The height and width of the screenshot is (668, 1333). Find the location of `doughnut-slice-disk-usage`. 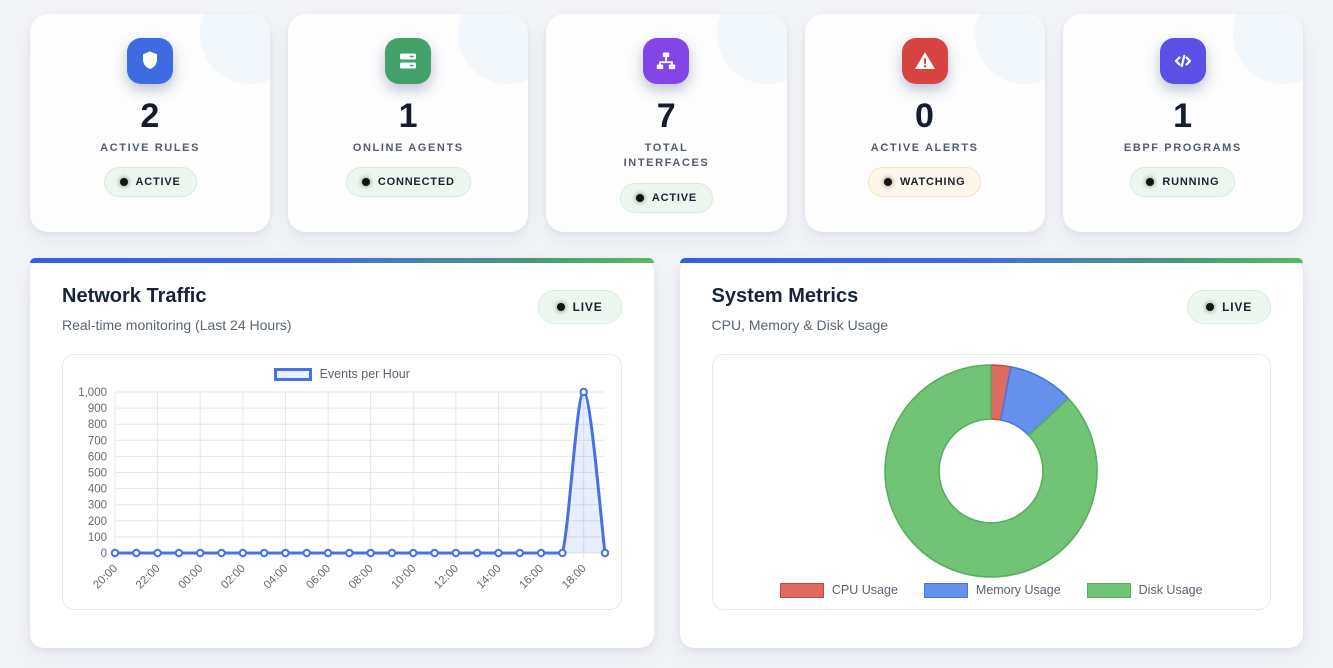

doughnut-slice-disk-usage is located at coordinates (991, 471).